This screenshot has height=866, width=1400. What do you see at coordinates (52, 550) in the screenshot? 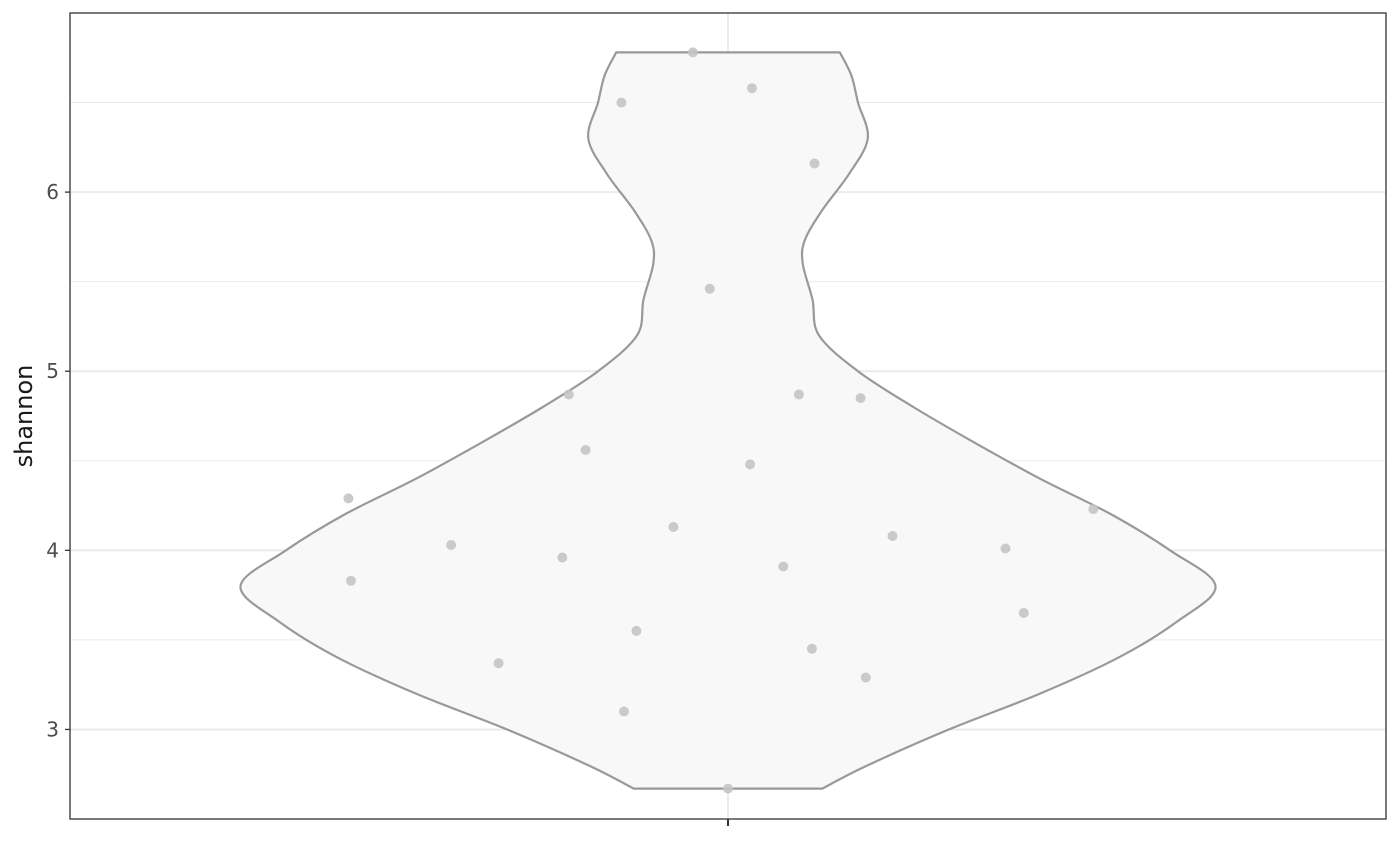
I see `y-tick-label: 4` at bounding box center [52, 550].